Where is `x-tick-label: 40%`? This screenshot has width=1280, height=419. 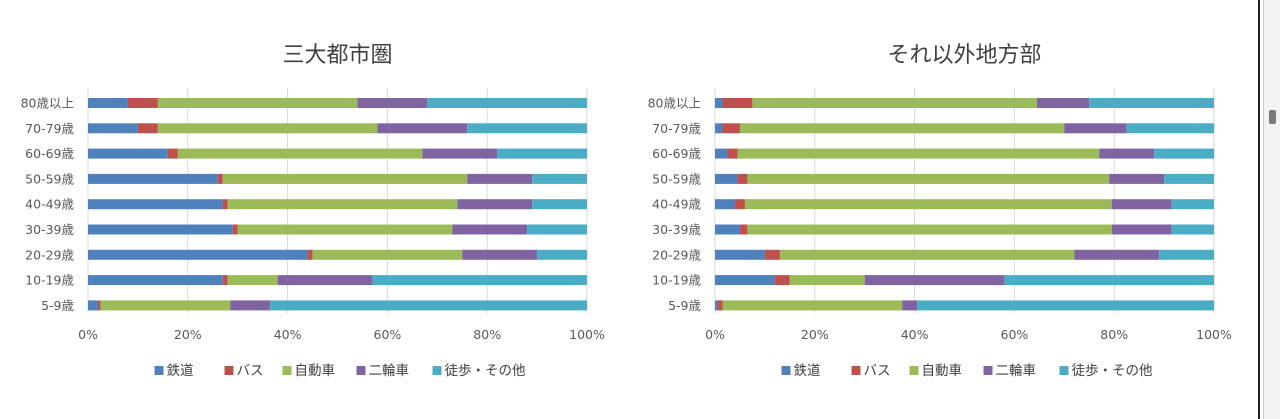
x-tick-label: 40% is located at coordinates (288, 334).